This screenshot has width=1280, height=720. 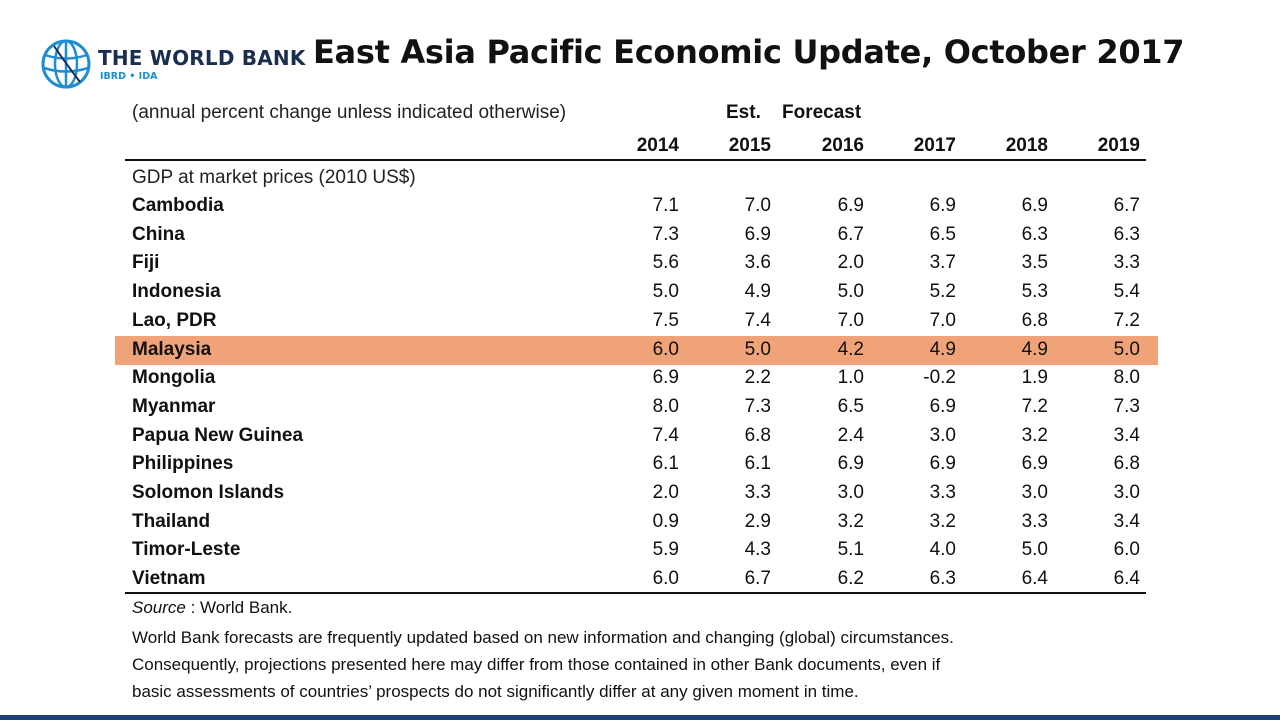 I want to click on country-name: Lao, PDR, so click(x=174, y=320).